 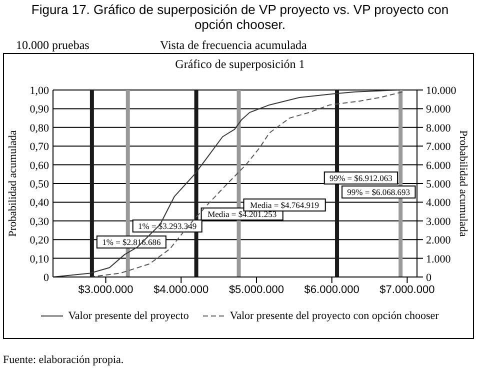 What do you see at coordinates (40, 166) in the screenshot?
I see `y-tick-label: 0,60` at bounding box center [40, 166].